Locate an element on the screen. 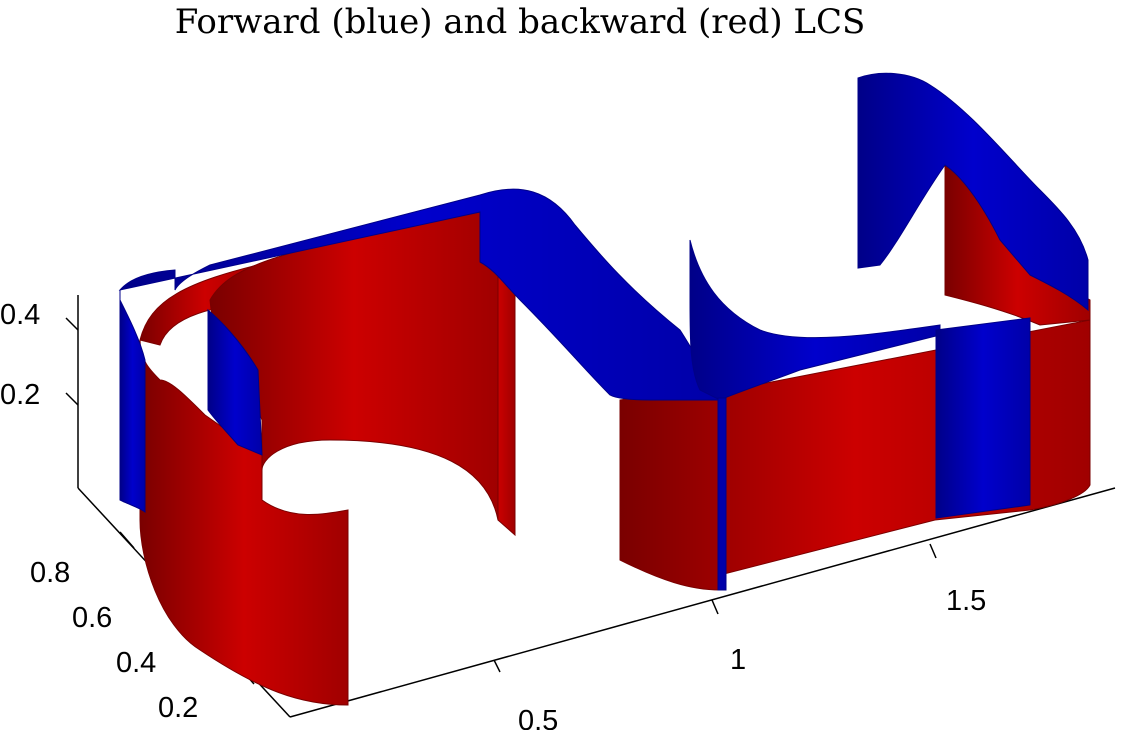  forward-surface-thin-sliver is located at coordinates (722, 494).